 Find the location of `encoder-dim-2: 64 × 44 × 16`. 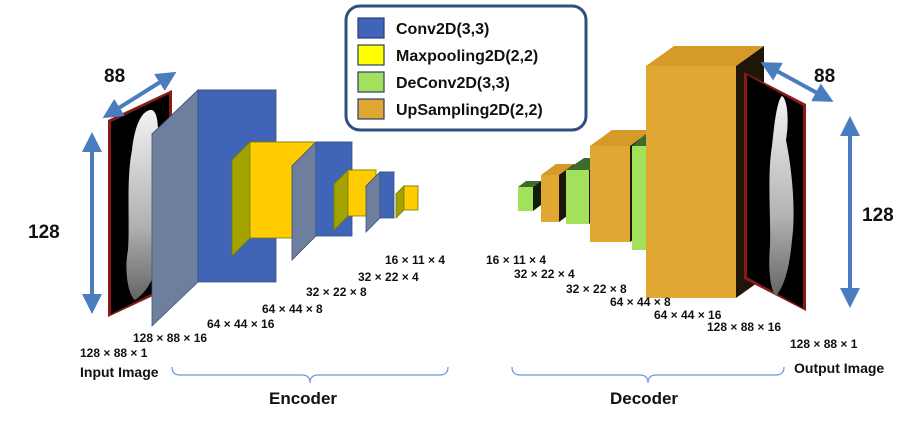

encoder-dim-2: 64 × 44 × 16 is located at coordinates (241, 324).